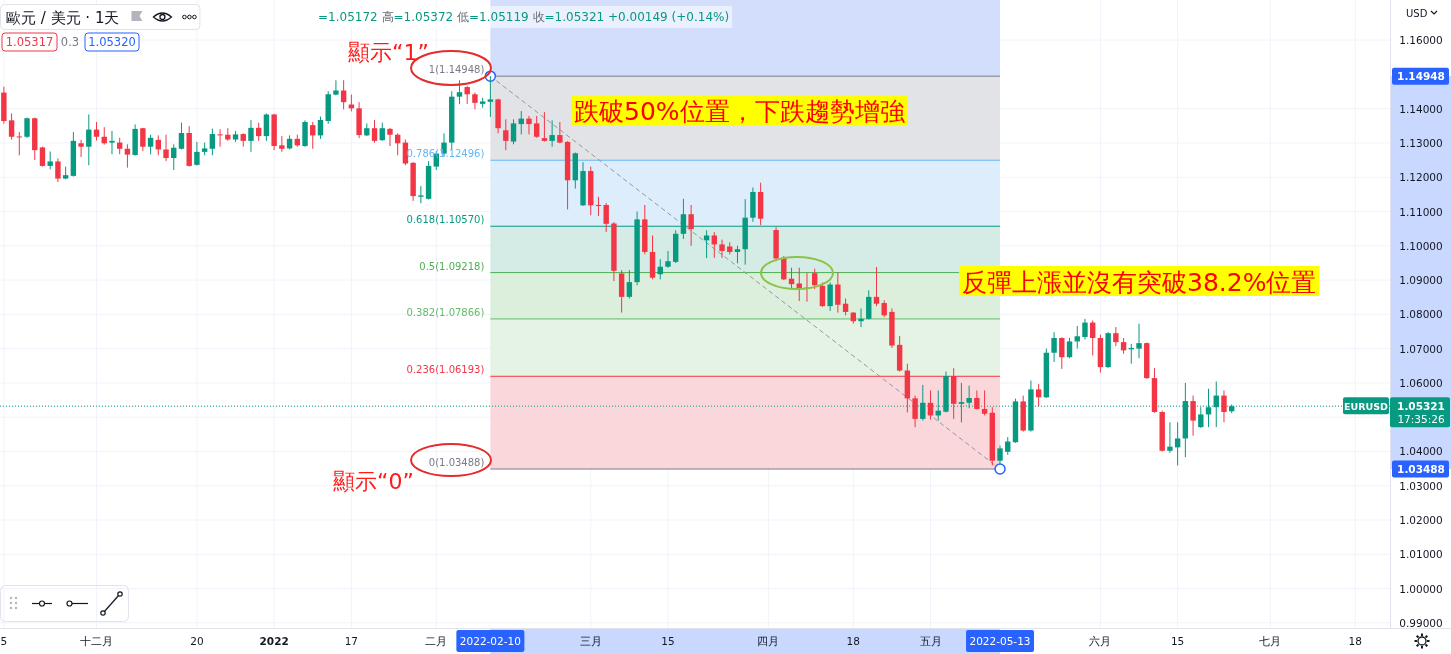 Image resolution: width=1451 pixels, height=654 pixels. What do you see at coordinates (768, 641) in the screenshot?
I see `x-tick-label: 四月` at bounding box center [768, 641].